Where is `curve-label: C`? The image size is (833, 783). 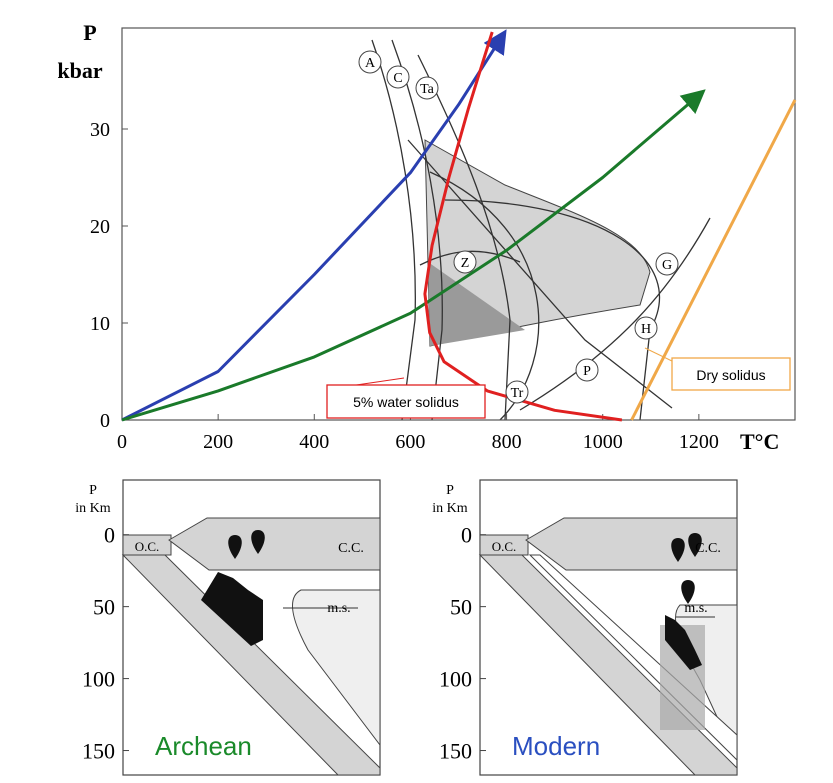
curve-label: C is located at coordinates (397, 78).